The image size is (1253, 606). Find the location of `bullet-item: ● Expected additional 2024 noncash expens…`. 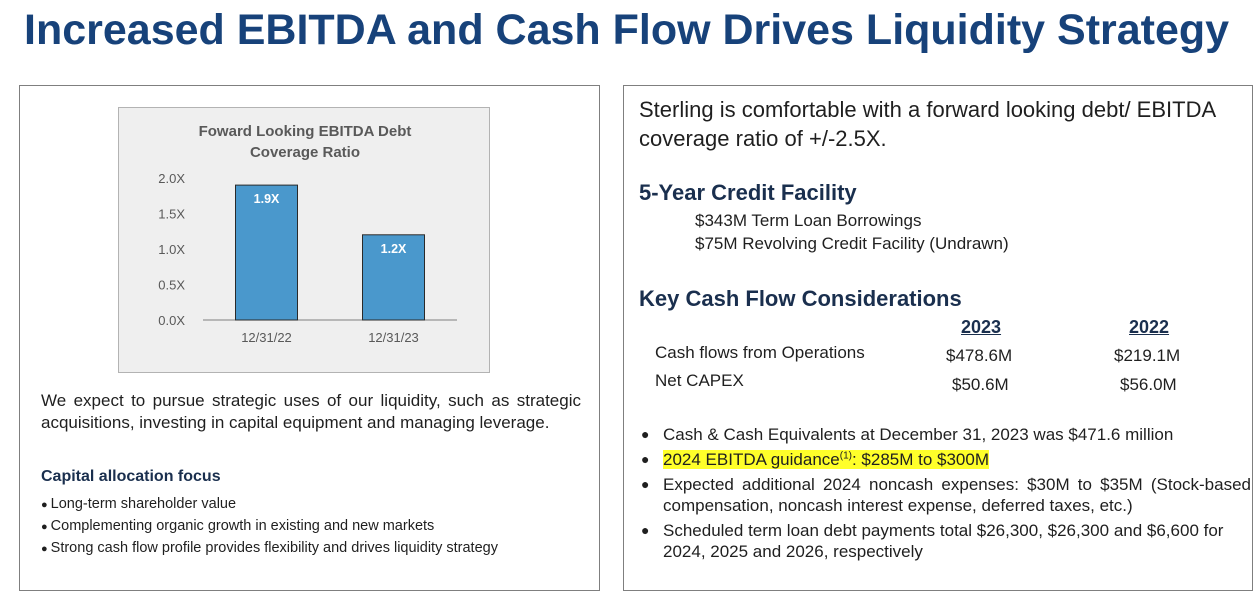

bullet-item: ● Expected additional 2024 noncash expens… is located at coordinates (946, 495).